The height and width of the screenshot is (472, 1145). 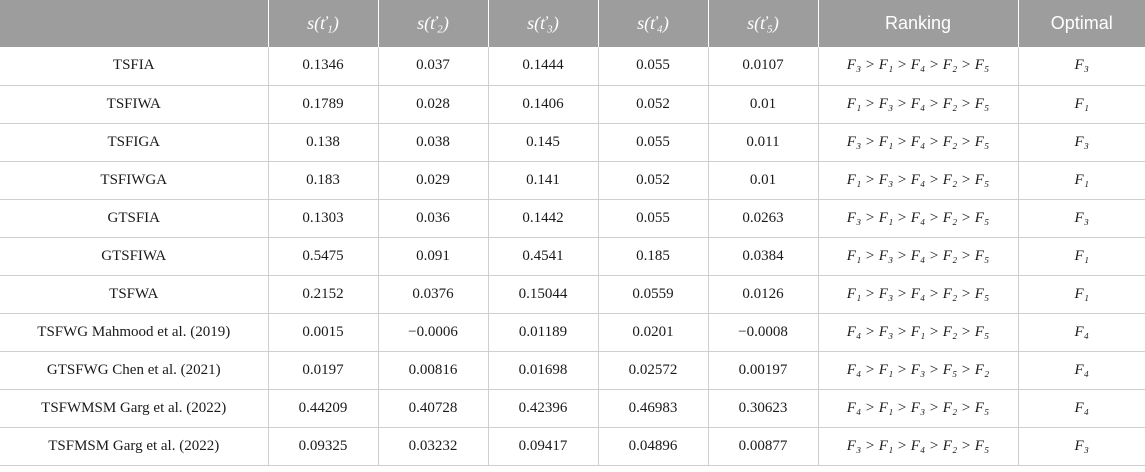 What do you see at coordinates (322, 104) in the screenshot?
I see `cell-s1: 0.1789` at bounding box center [322, 104].